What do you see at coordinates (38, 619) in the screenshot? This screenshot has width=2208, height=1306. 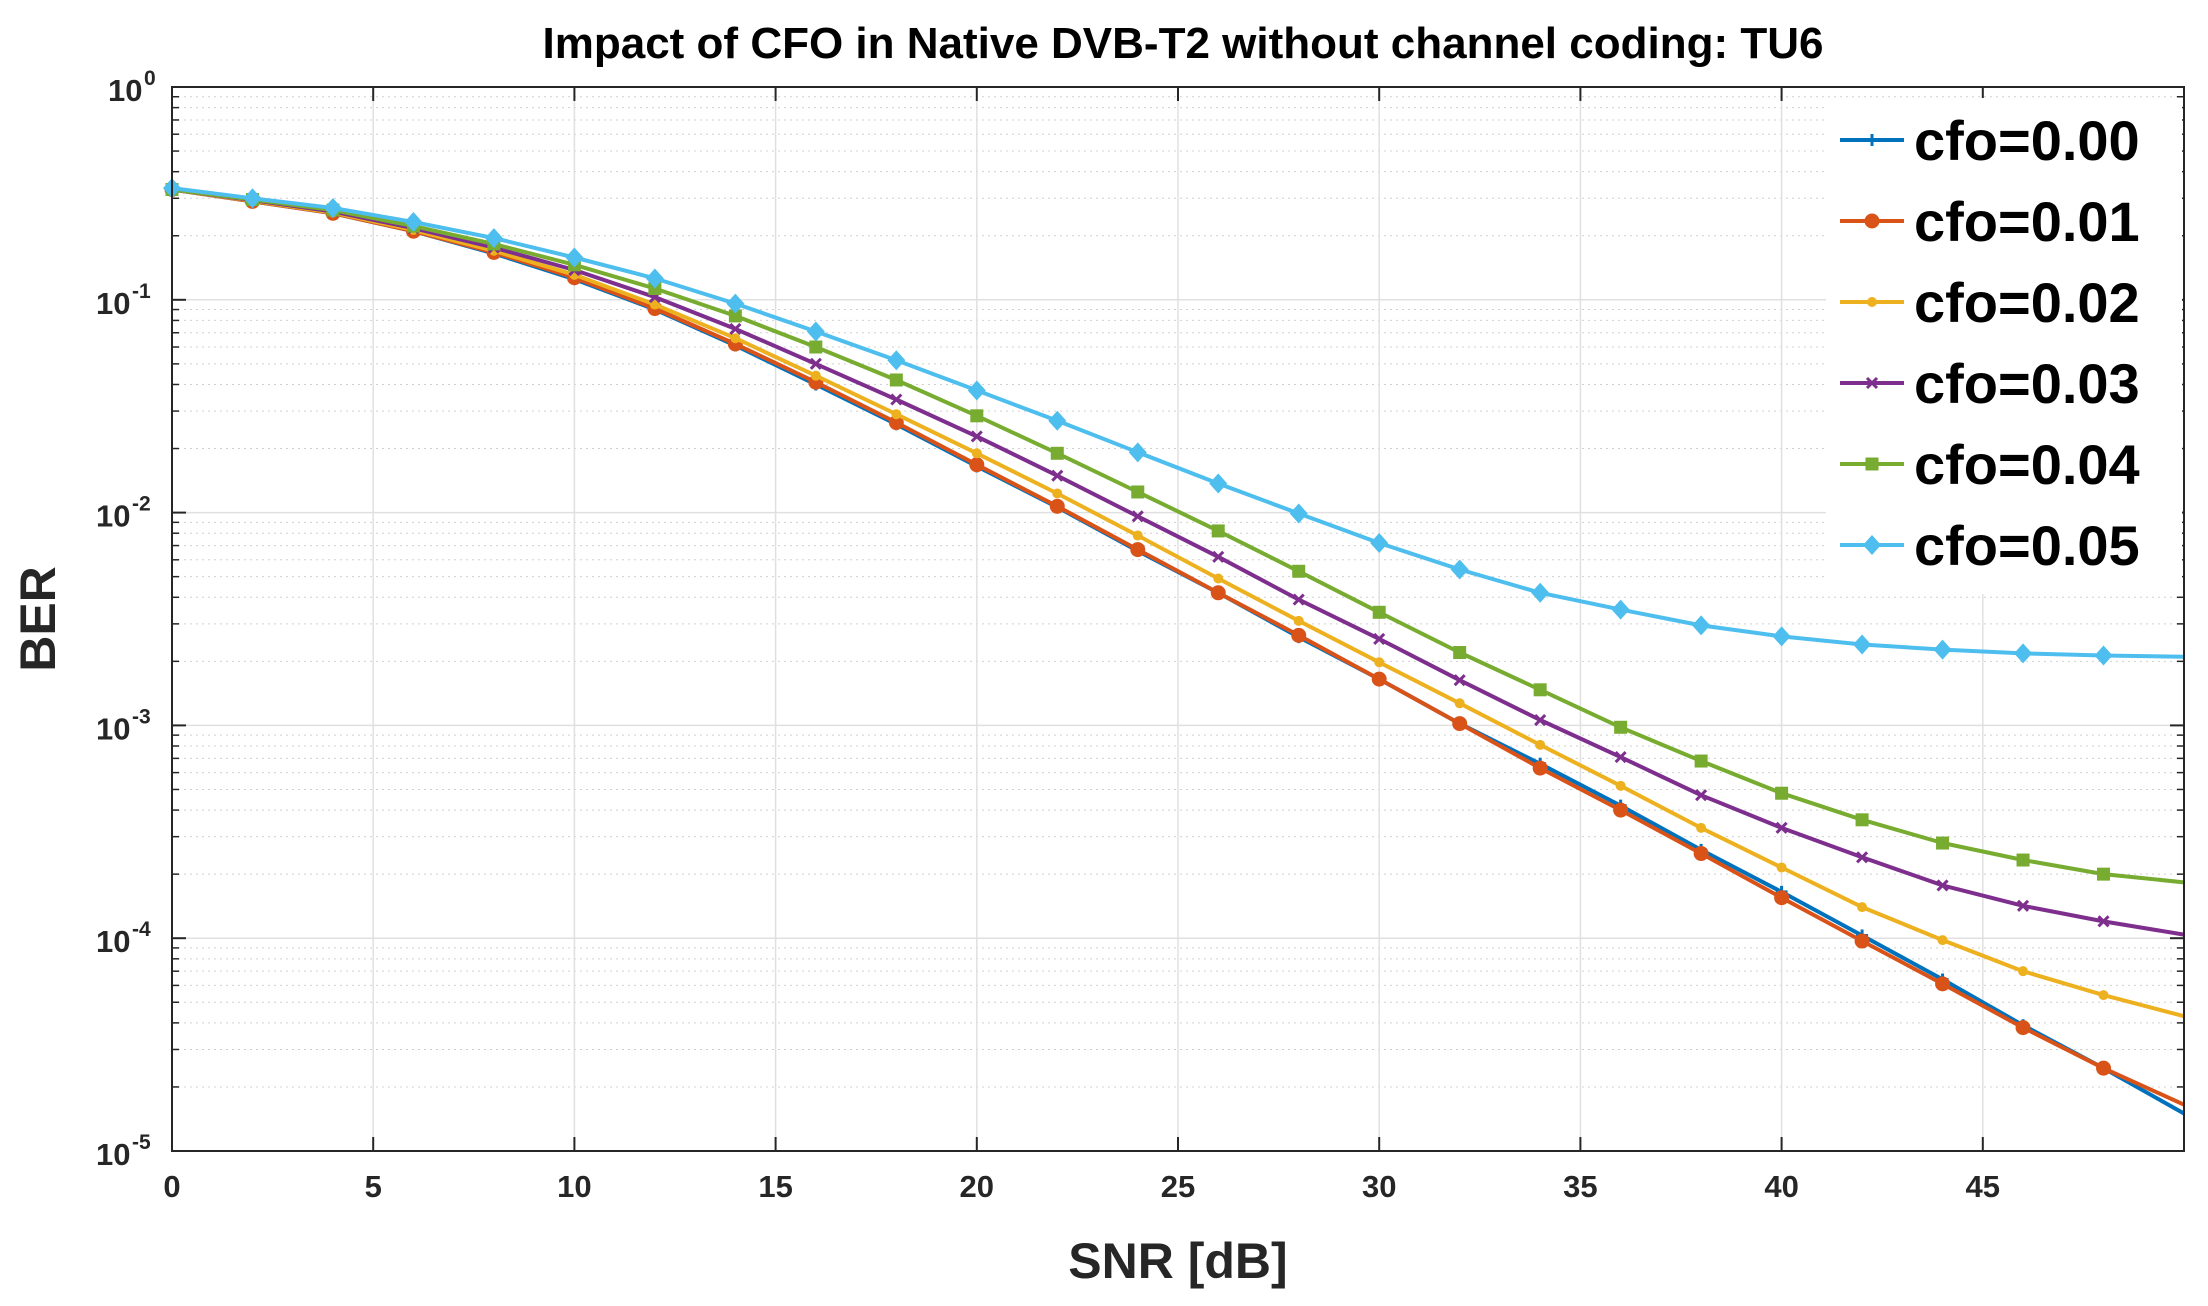 I see `y-axis-label: BER` at bounding box center [38, 619].